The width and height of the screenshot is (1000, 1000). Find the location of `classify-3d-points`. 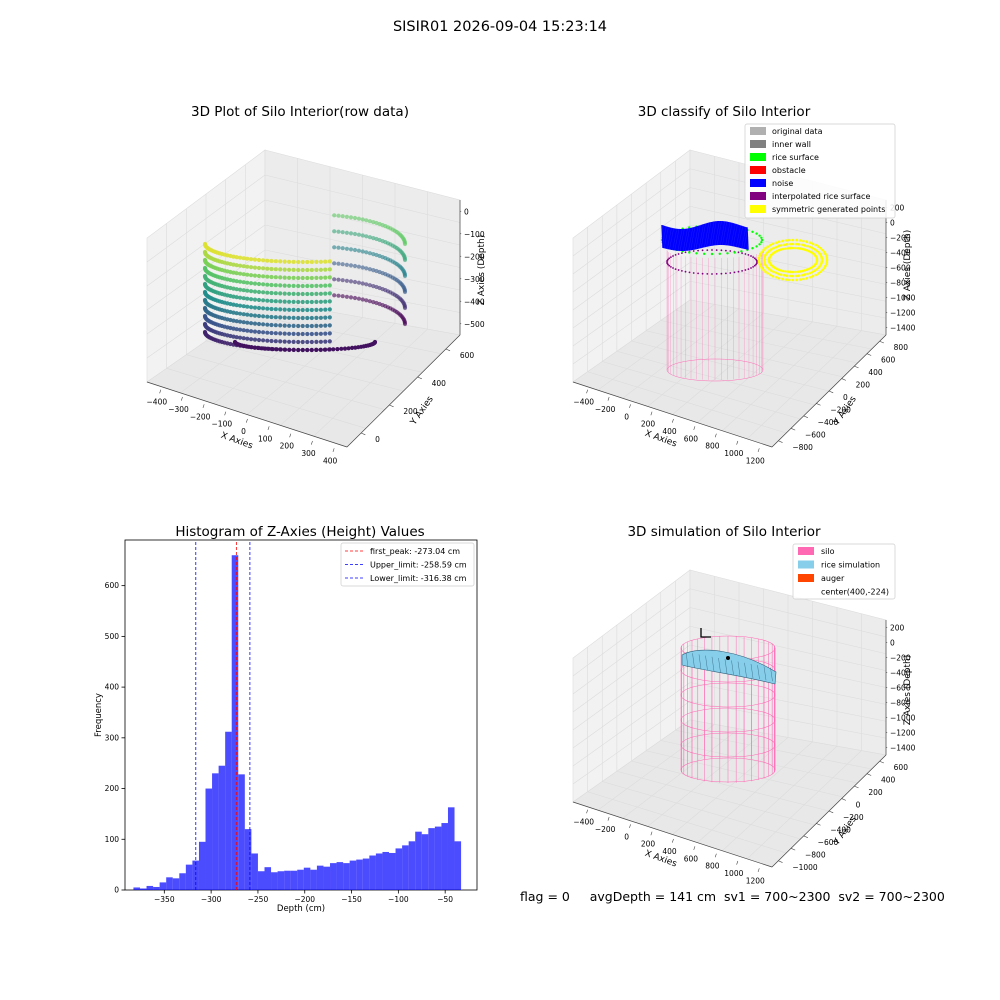

classify-3d-points is located at coordinates (744, 301).